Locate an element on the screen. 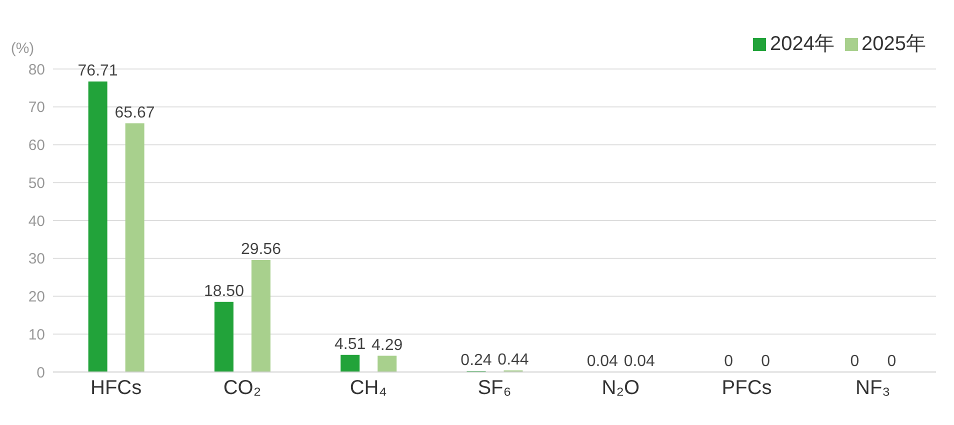  data-label: 0.24 is located at coordinates (476, 361).